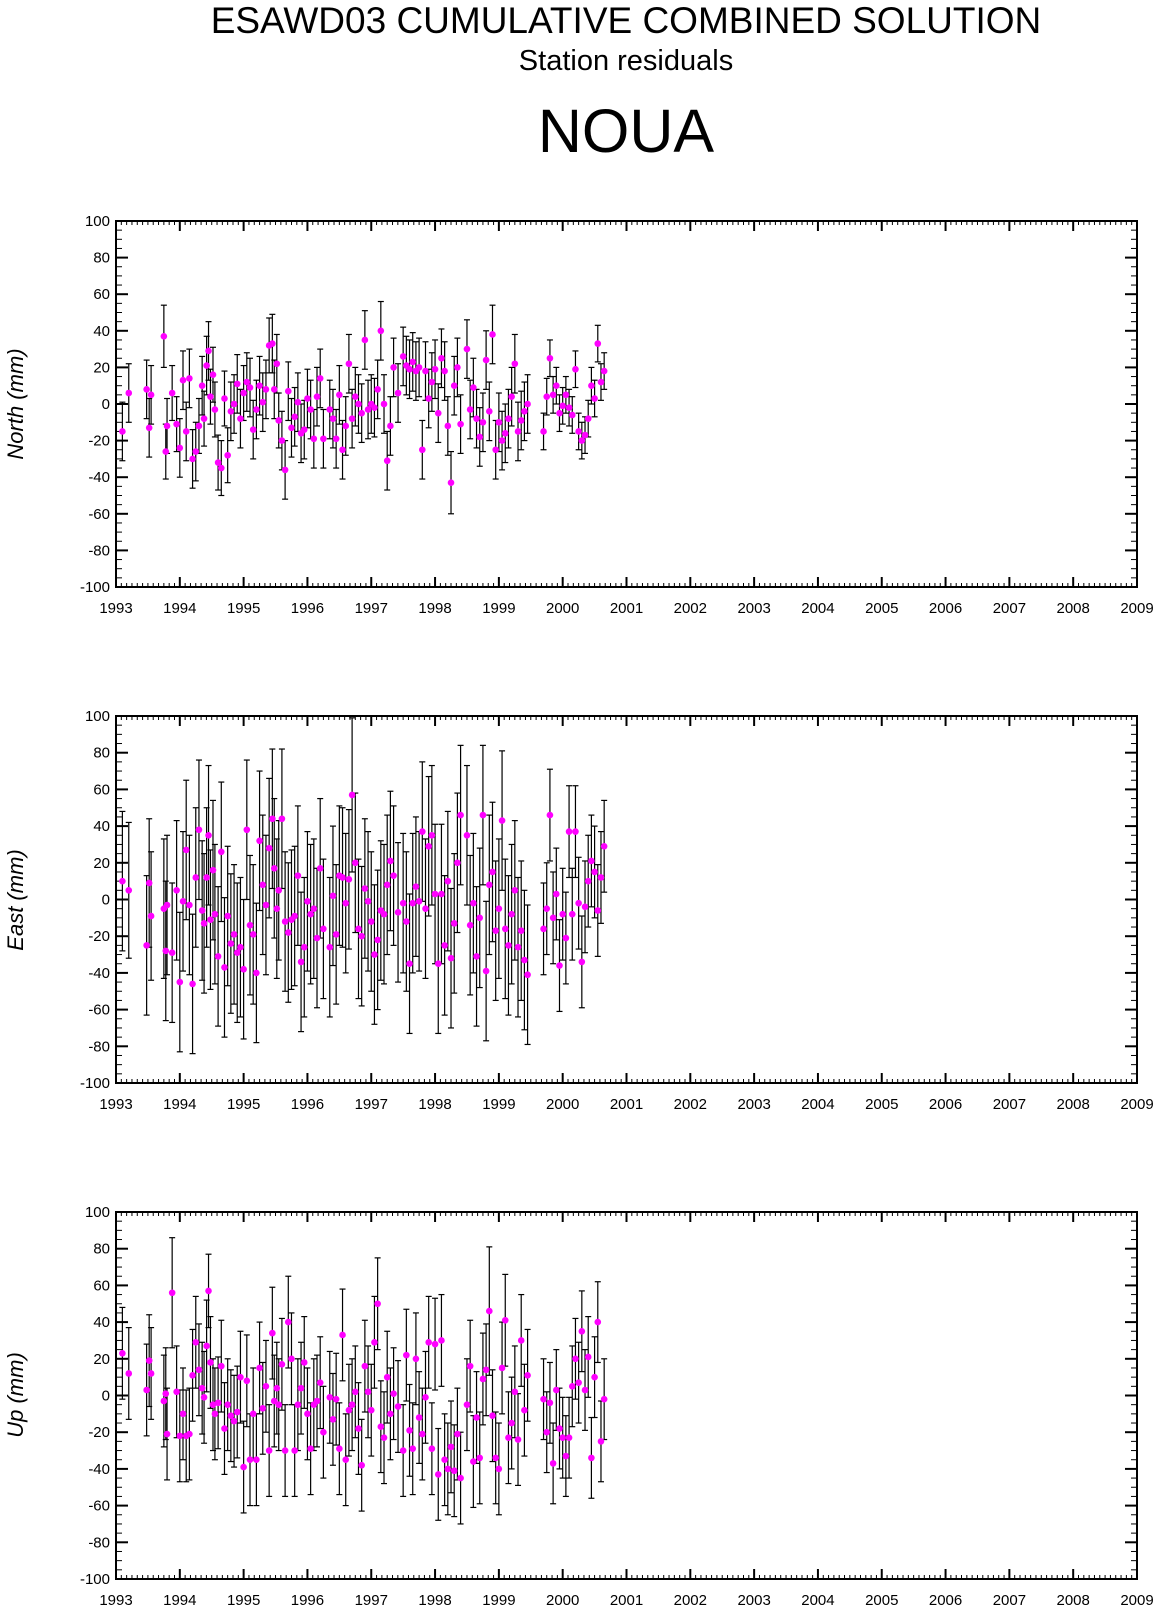 The width and height of the screenshot is (1160, 1621). I want to click on y-tick-label: 100, so click(97, 1212).